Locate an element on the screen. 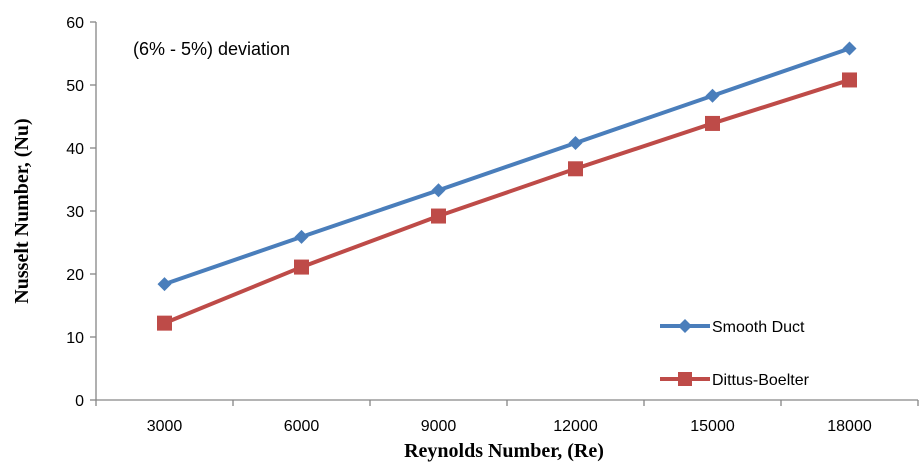  y-tick-label: 50 is located at coordinates (75, 86).